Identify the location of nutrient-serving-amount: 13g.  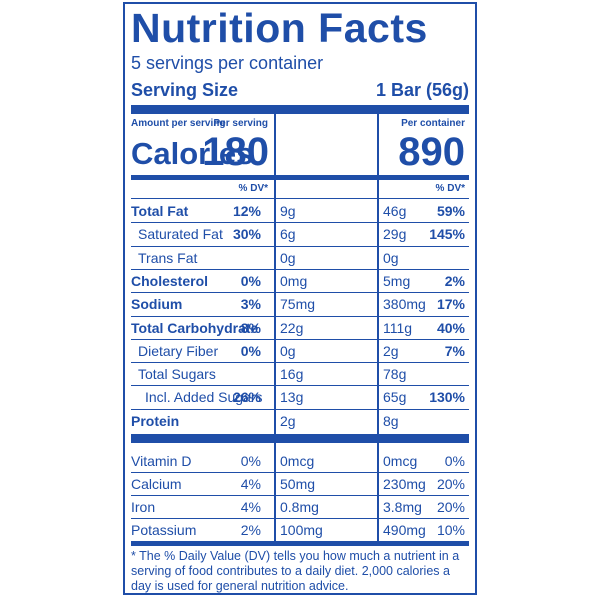
(292, 397).